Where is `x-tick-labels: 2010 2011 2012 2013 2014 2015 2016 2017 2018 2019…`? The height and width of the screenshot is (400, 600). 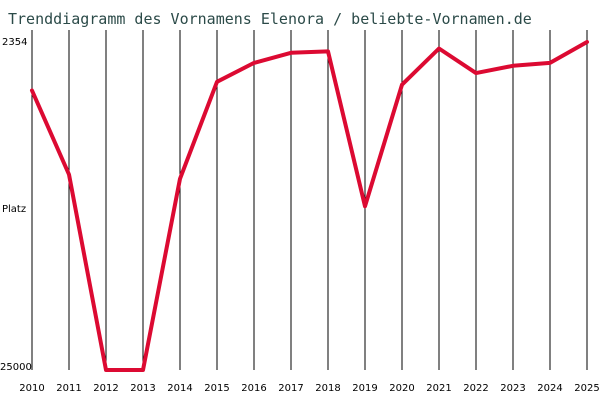
x-tick-labels: 2010 2011 2012 2013 2014 2015 2016 2017 2018 2019… is located at coordinates (309, 388).